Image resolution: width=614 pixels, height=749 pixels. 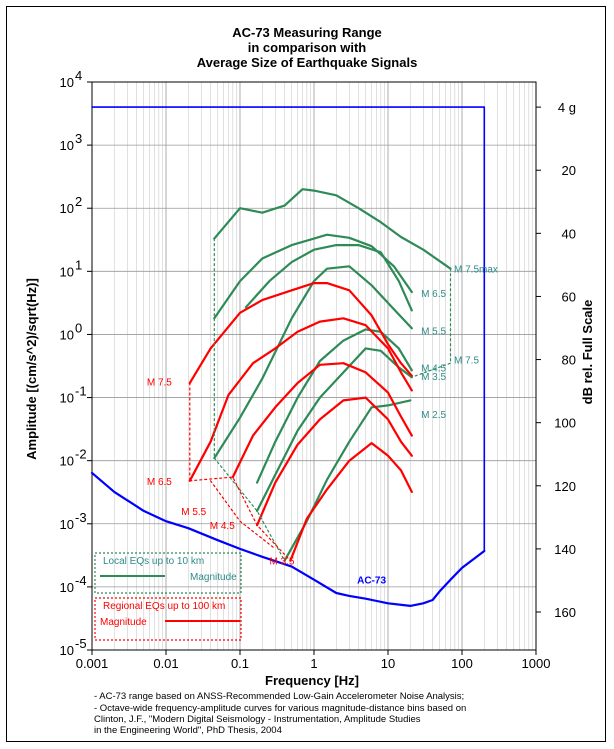 What do you see at coordinates (81, 643) in the screenshot?
I see `y-tick-exponent: -5` at bounding box center [81, 643].